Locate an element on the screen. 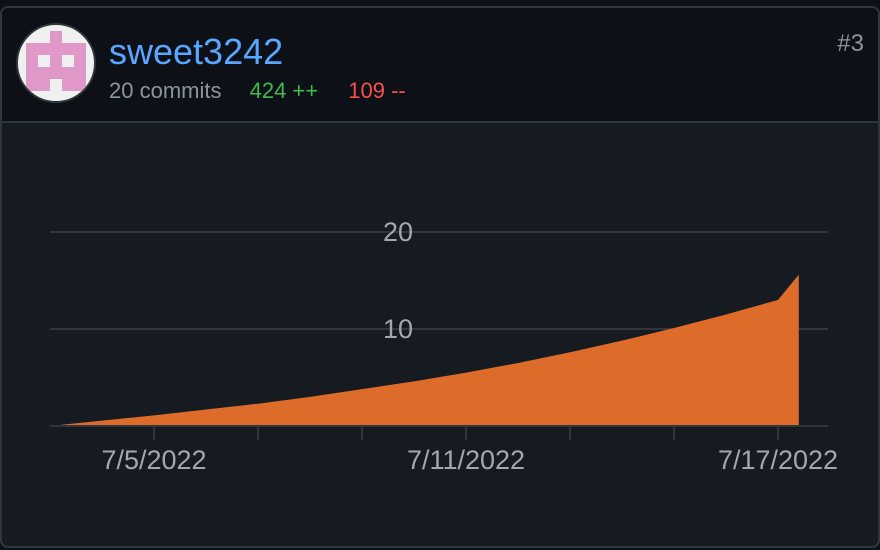 The width and height of the screenshot is (880, 550). deletions-count: 109 -- is located at coordinates (377, 90).